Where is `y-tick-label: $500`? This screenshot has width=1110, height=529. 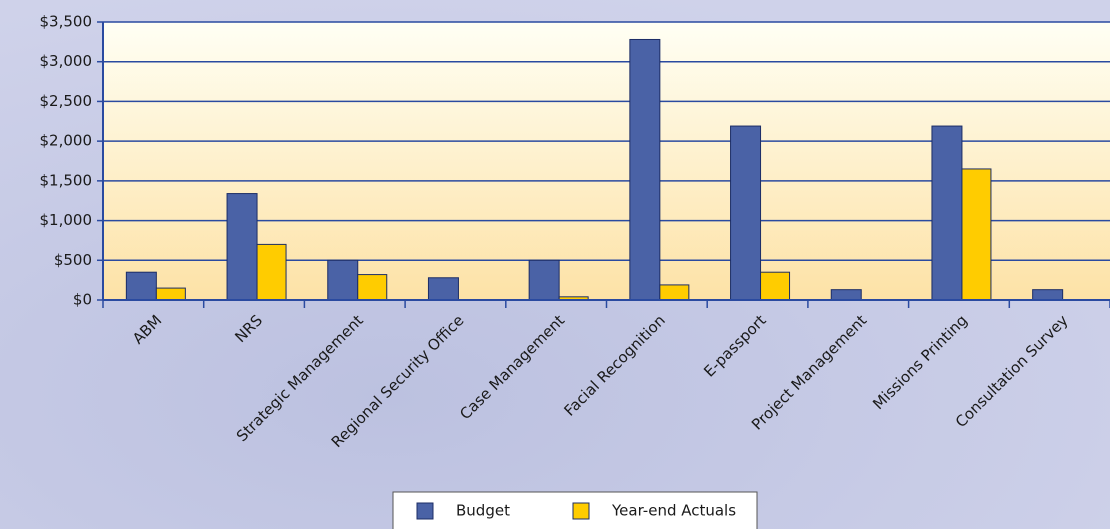
y-tick-label: $500 is located at coordinates (73, 260).